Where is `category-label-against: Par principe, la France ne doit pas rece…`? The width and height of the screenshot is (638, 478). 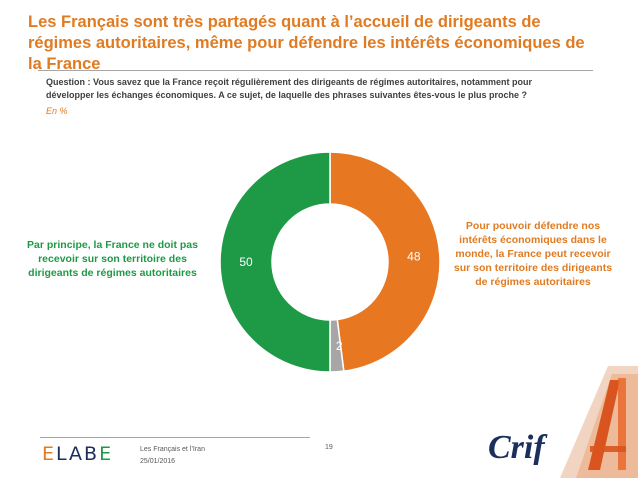 category-label-against: Par principe, la France ne doit pas rece… is located at coordinates (112, 259).